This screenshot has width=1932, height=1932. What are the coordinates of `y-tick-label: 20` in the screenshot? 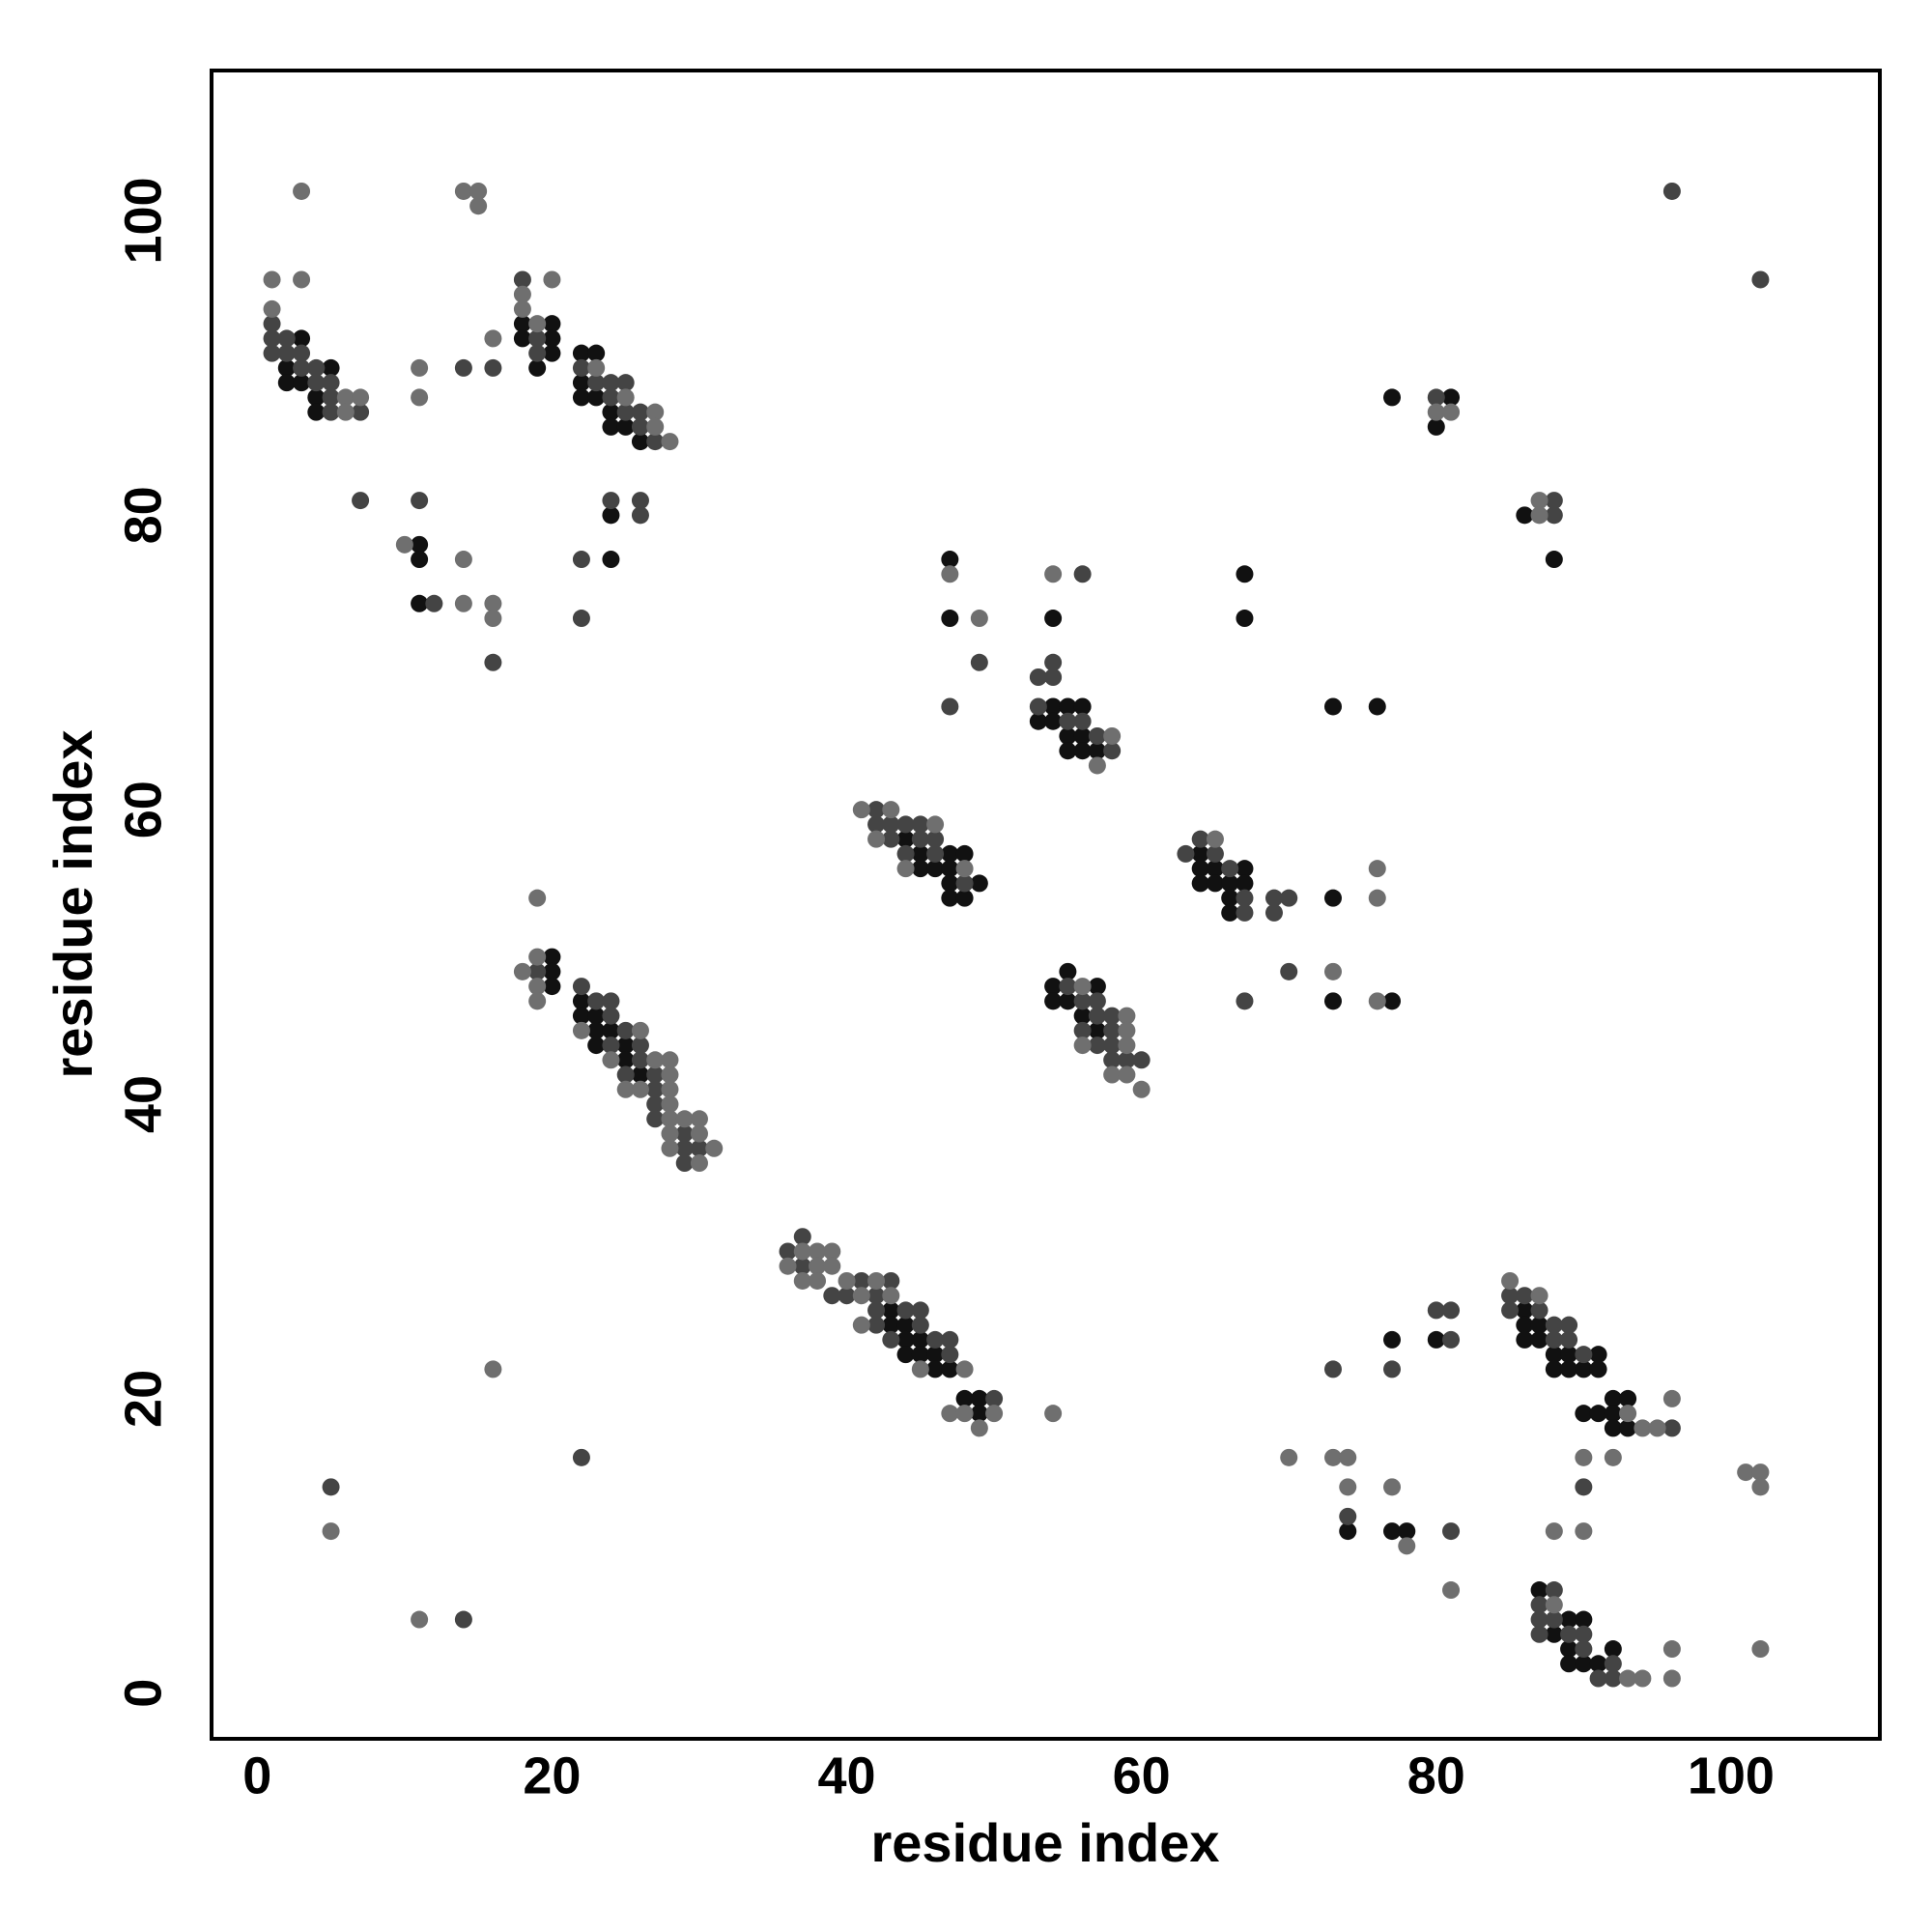 It's located at (143, 1399).